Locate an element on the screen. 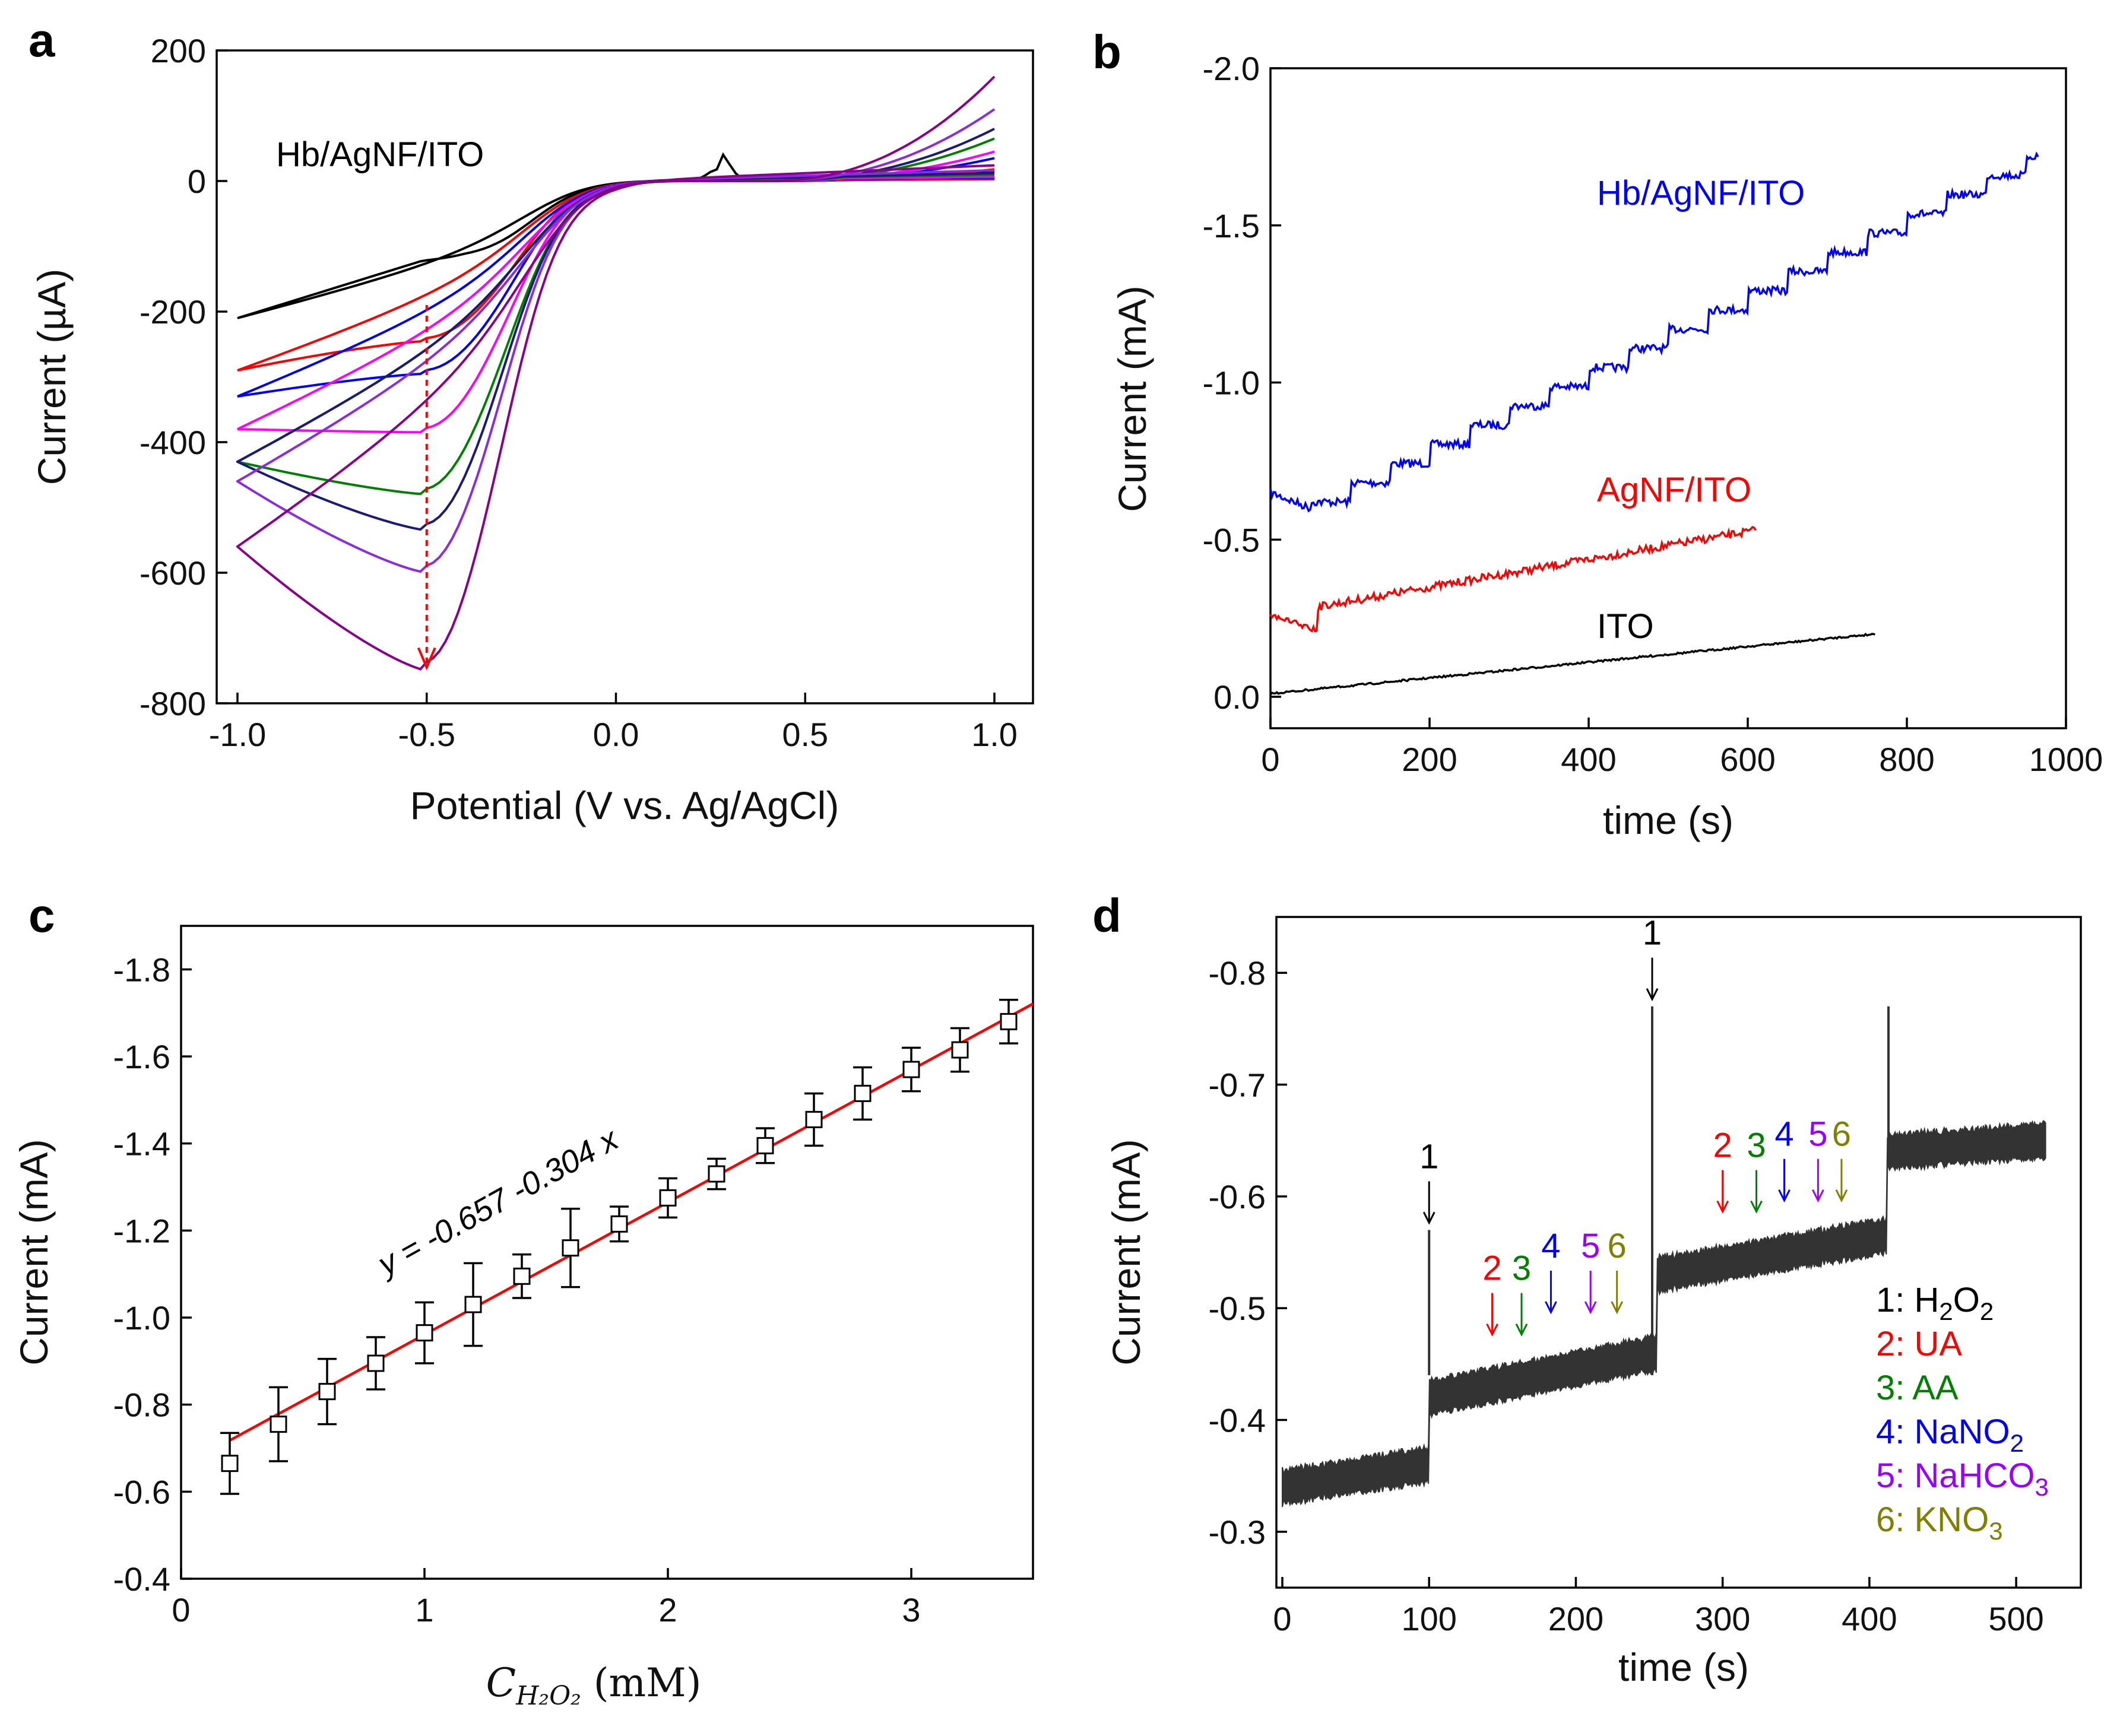 The image size is (2120, 1736). panel-a-xtick-label: 1.0 is located at coordinates (994, 734).